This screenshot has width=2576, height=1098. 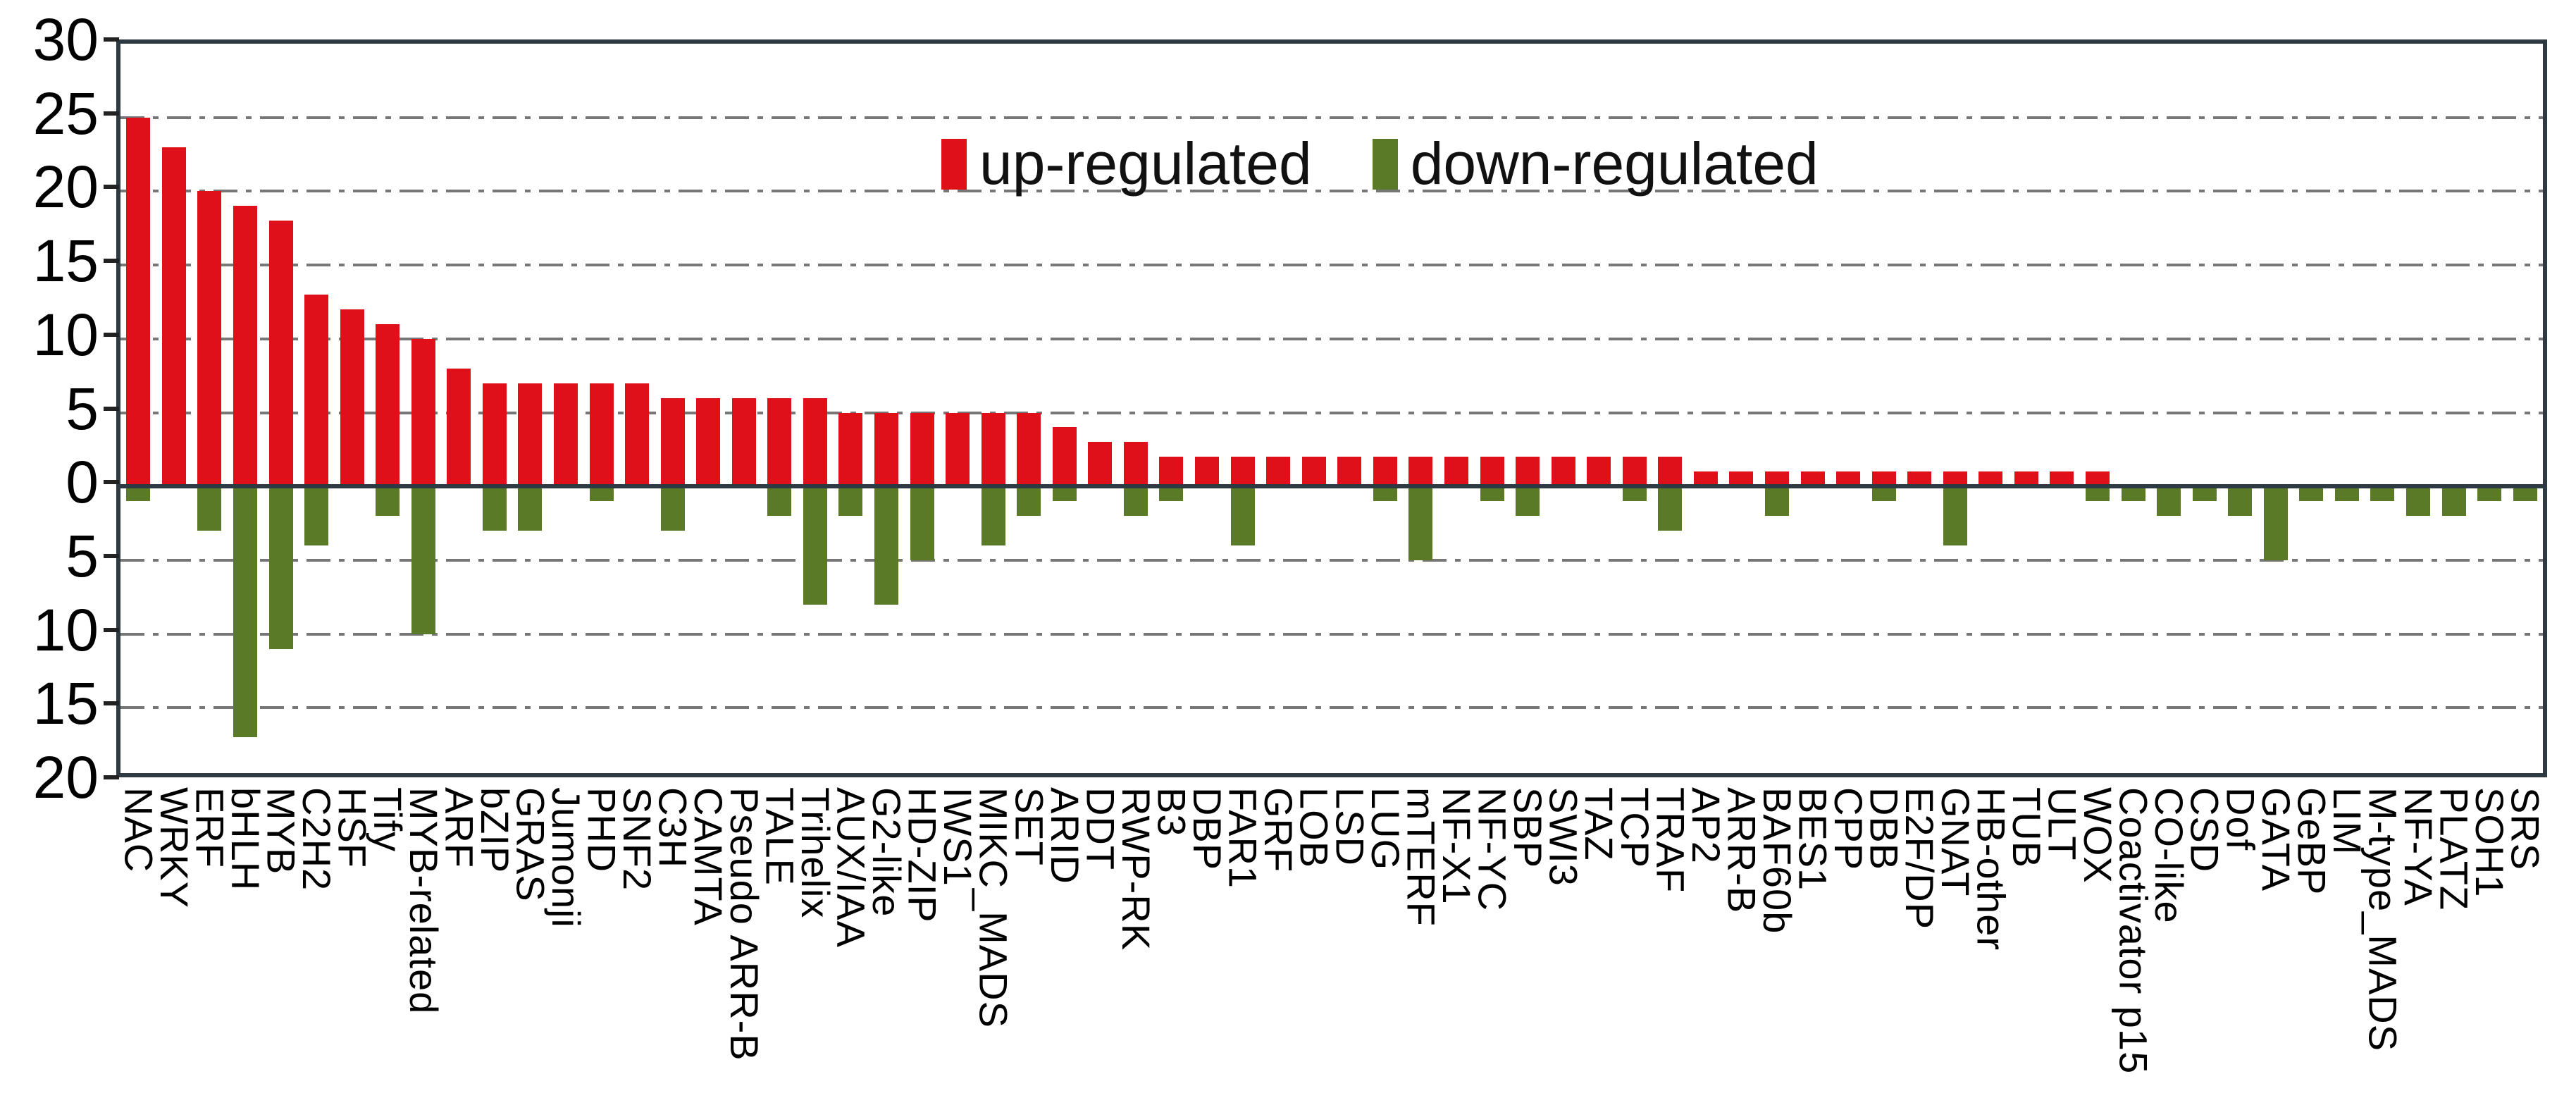 What do you see at coordinates (65, 262) in the screenshot?
I see `y-tick-label-15-at-15: 15` at bounding box center [65, 262].